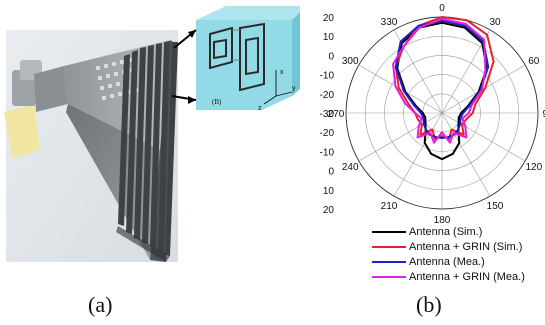 The width and height of the screenshot is (545, 325). What do you see at coordinates (350, 61) in the screenshot?
I see `angle-tick-label: 300` at bounding box center [350, 61].